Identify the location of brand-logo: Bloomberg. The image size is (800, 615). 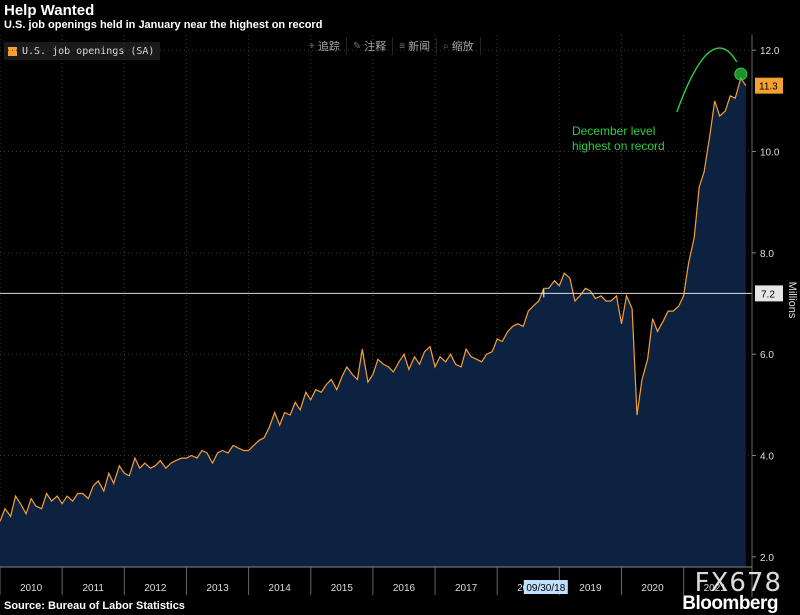
(730, 603).